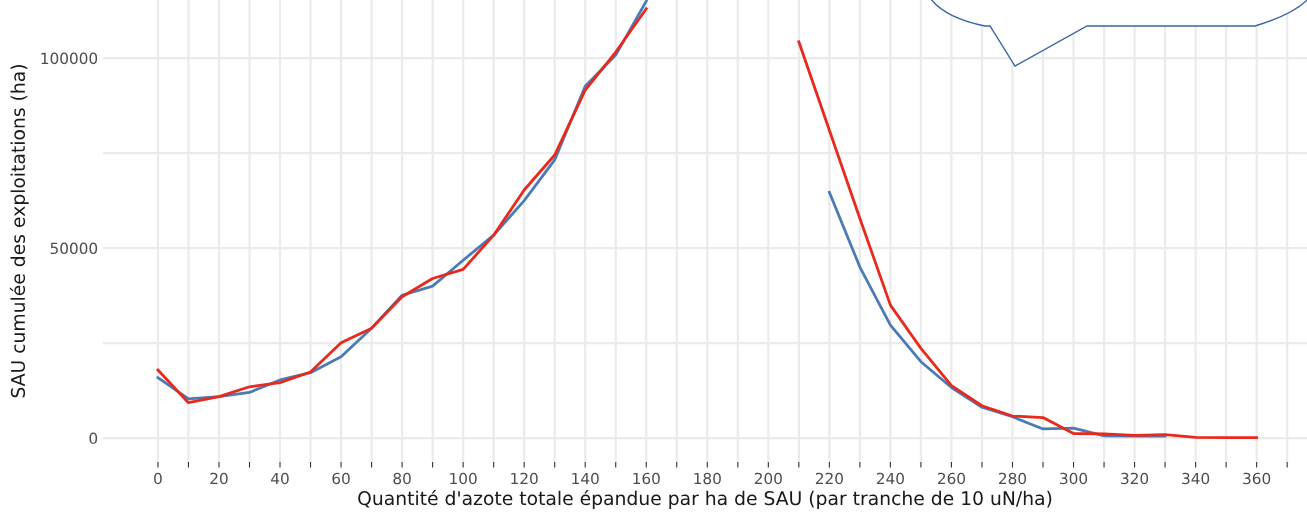 Image resolution: width=1307 pixels, height=514 pixels. Describe the element at coordinates (74, 248) in the screenshot. I see `y-tick-label: 50000` at that location.